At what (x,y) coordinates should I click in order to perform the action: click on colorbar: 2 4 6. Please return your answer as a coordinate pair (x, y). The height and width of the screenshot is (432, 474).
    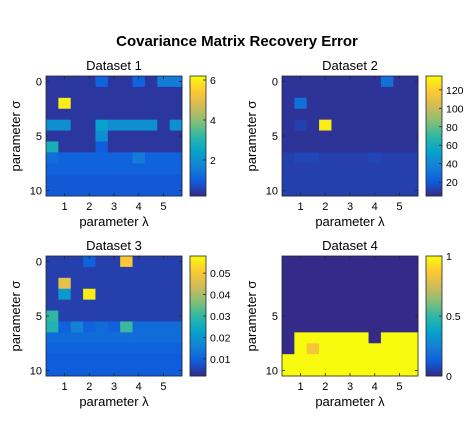
    Looking at the image, I should click on (202, 136).